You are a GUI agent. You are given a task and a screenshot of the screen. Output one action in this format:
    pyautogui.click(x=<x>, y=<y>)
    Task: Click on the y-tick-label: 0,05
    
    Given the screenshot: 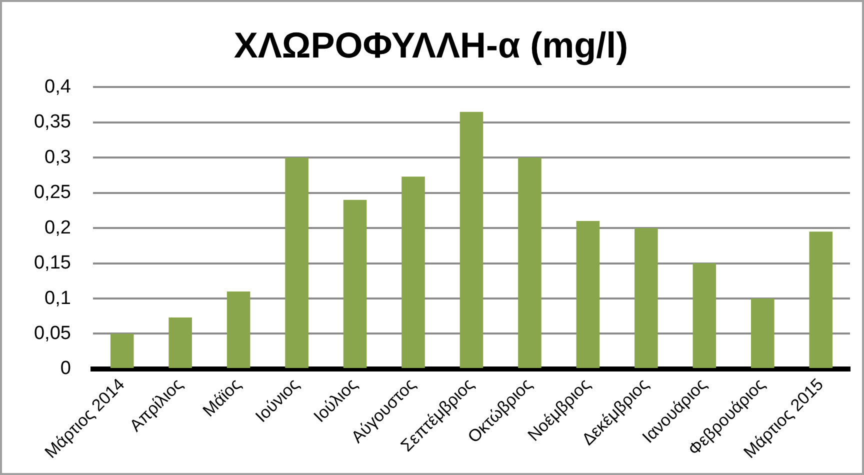 What is the action you would take?
    pyautogui.click(x=52, y=333)
    